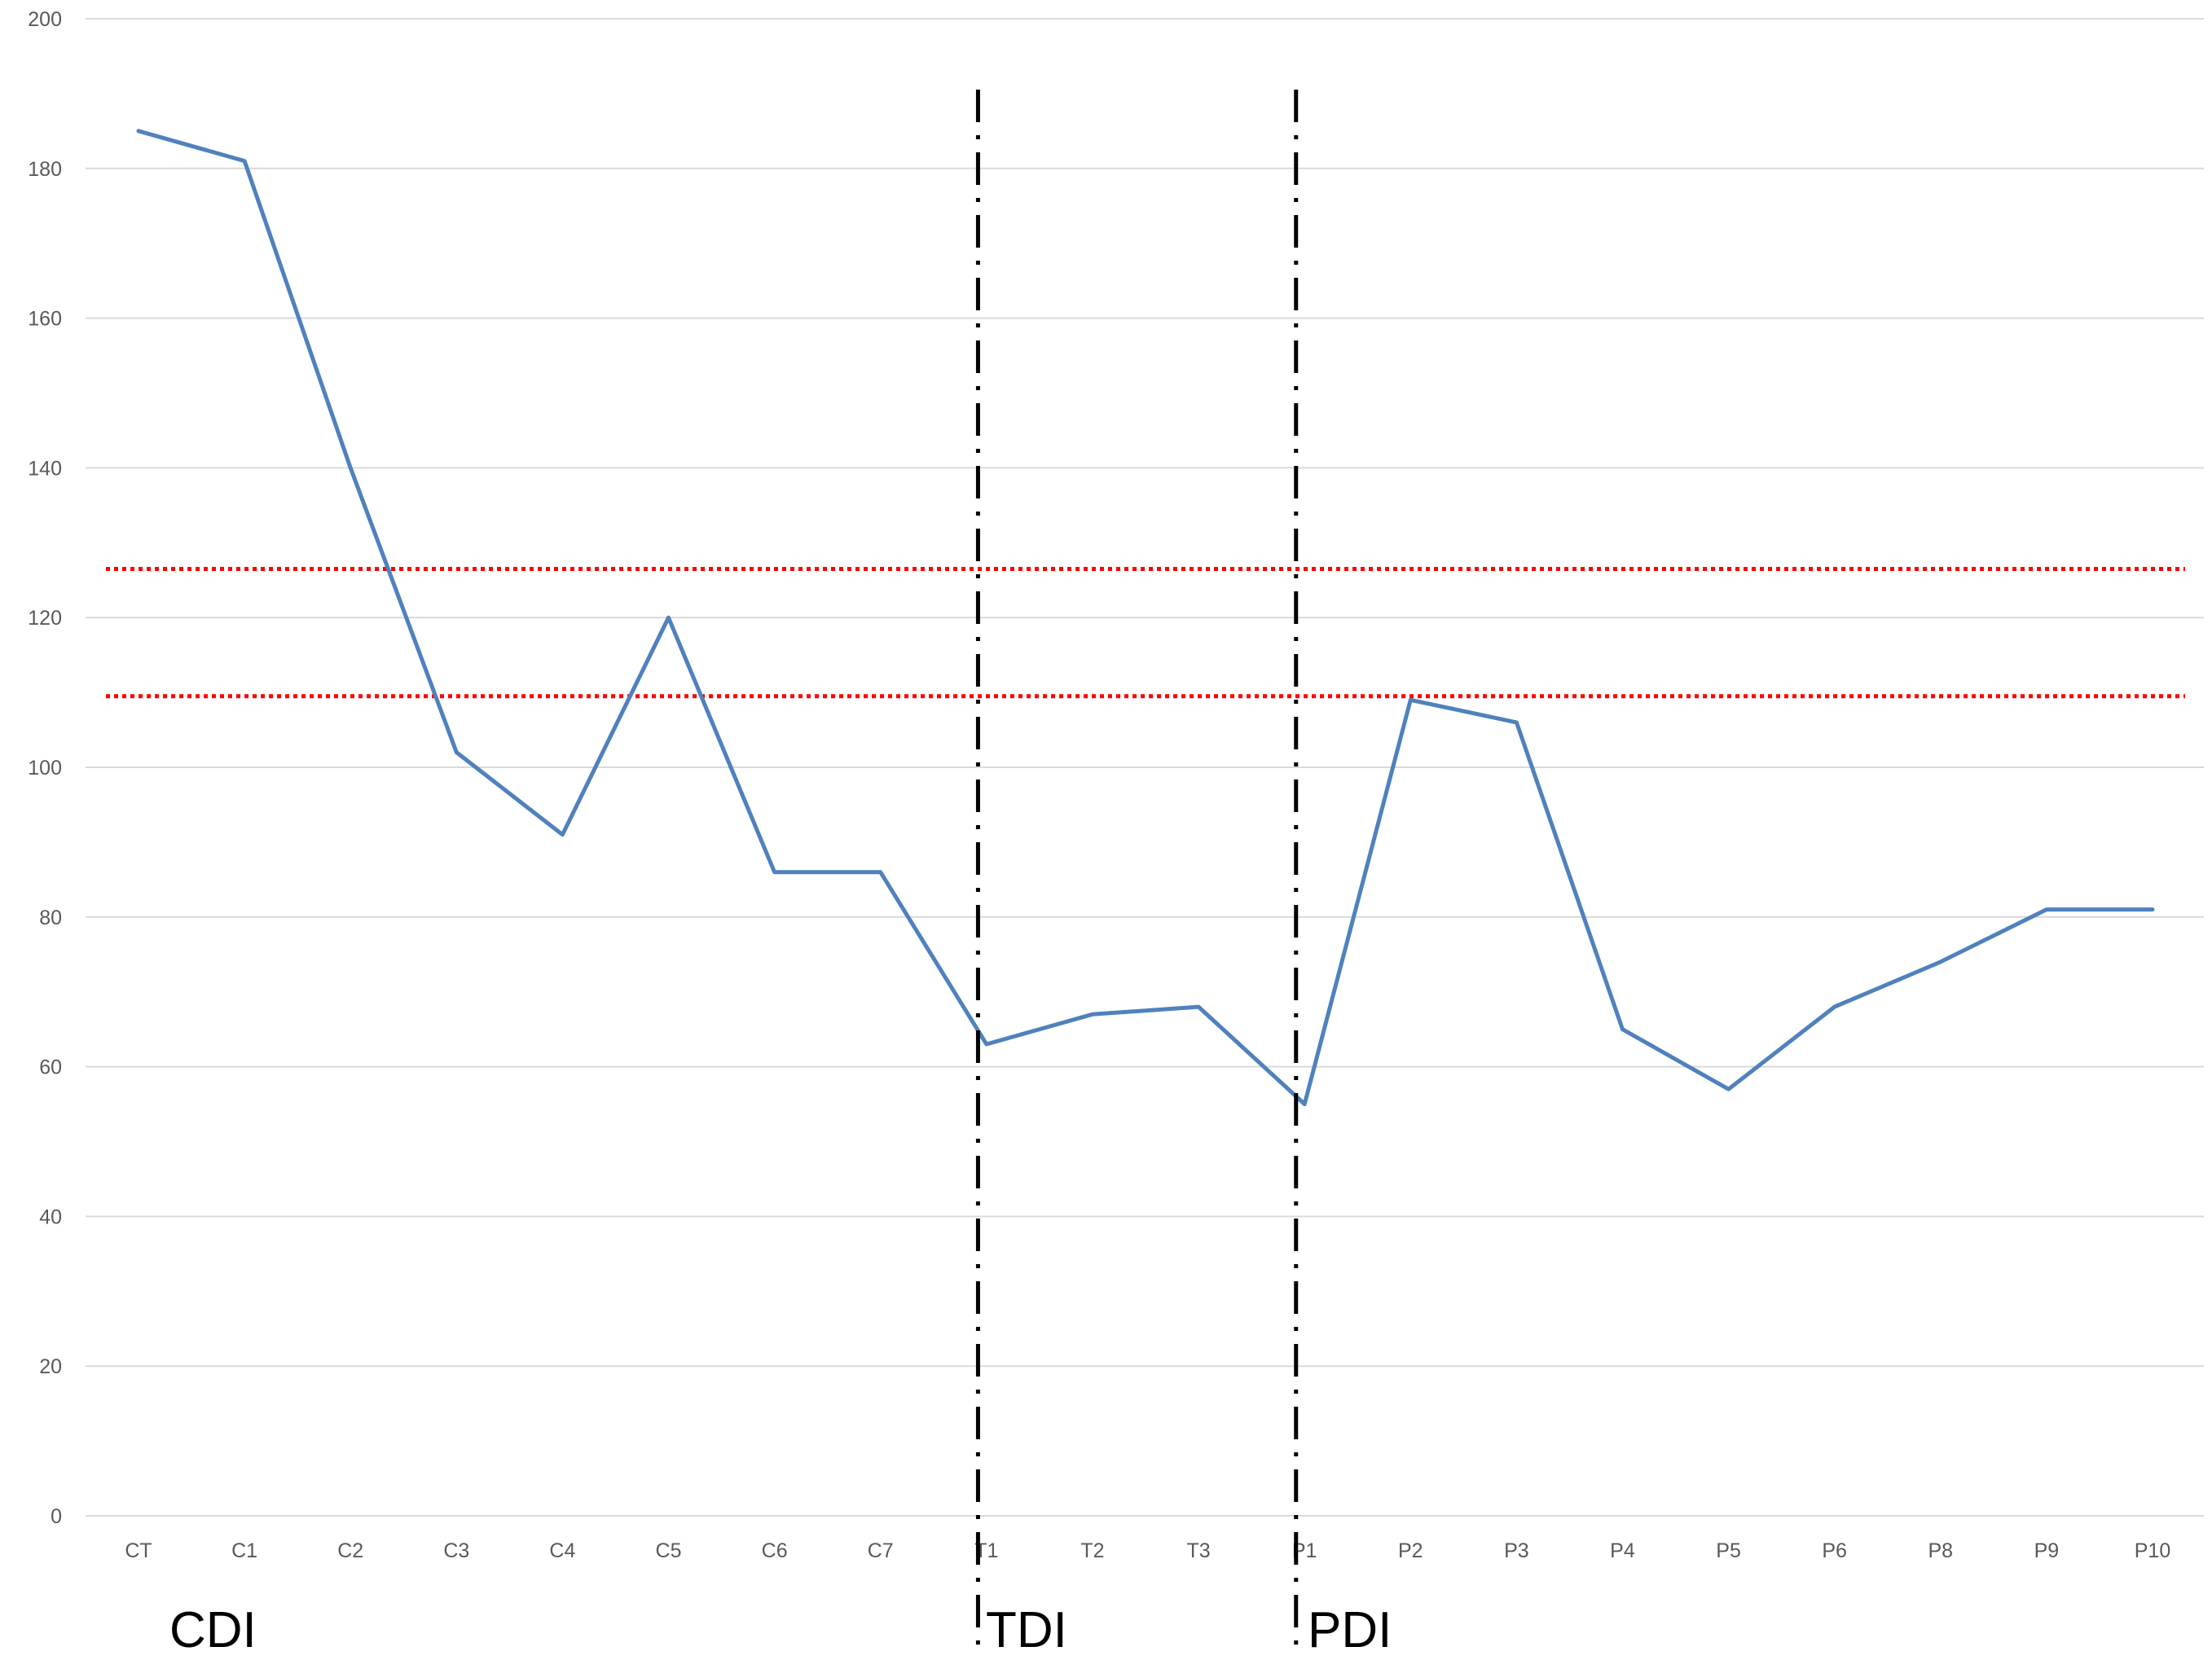  What do you see at coordinates (780, 1630) in the screenshot?
I see `phase-labels: CDI TDI PDI` at bounding box center [780, 1630].